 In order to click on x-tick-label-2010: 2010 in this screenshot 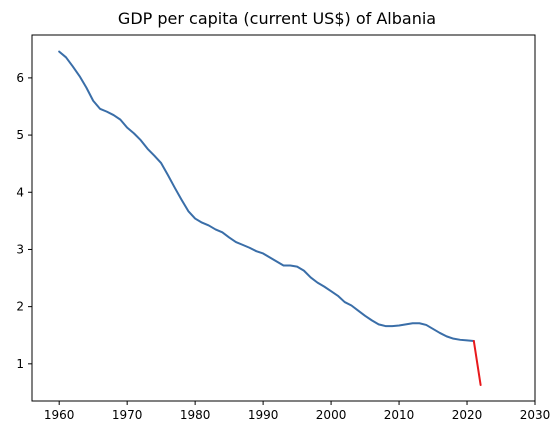, I will do `click(399, 415)`.